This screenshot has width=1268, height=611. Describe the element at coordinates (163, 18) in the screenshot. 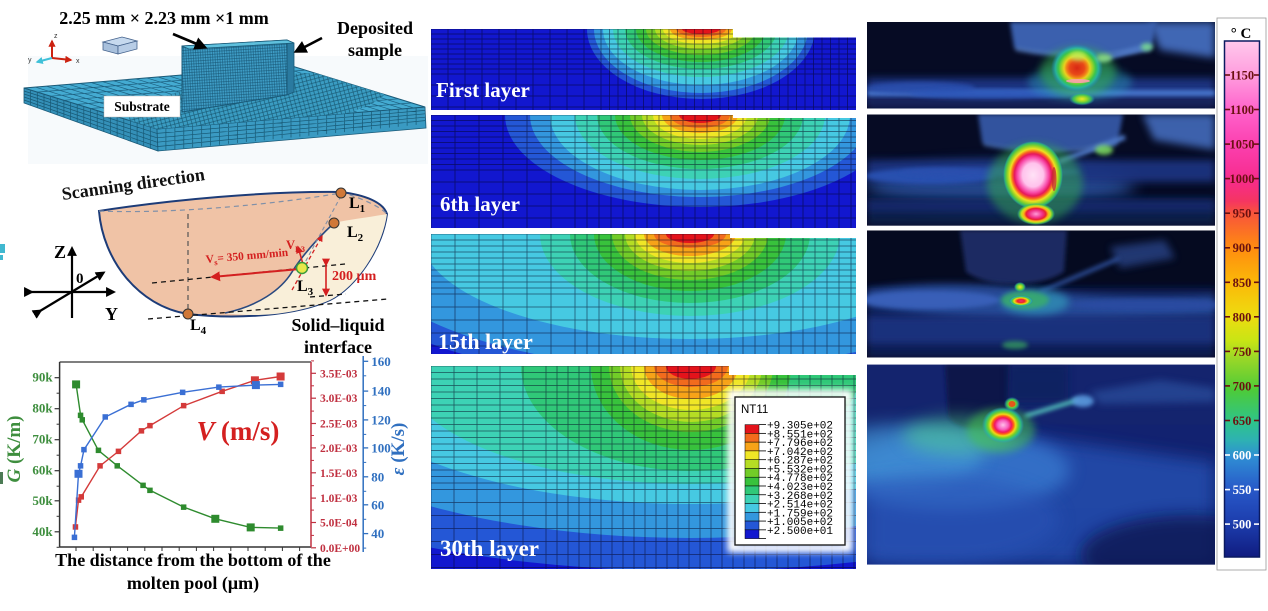

I see `svg-text: 2.25 mm × 2.23 mm ×1 mm` at that location.